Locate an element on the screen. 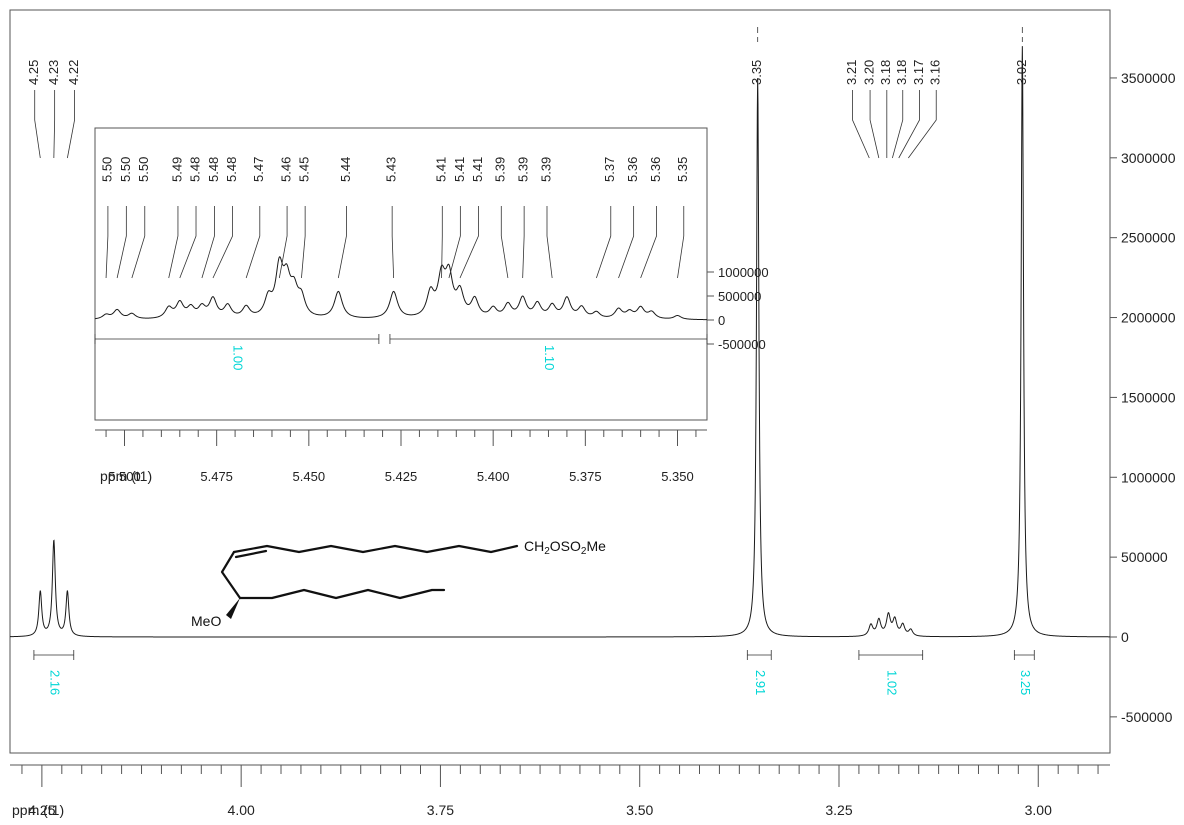  inset-x-axis-label: ppm (t1) is located at coordinates (126, 476).